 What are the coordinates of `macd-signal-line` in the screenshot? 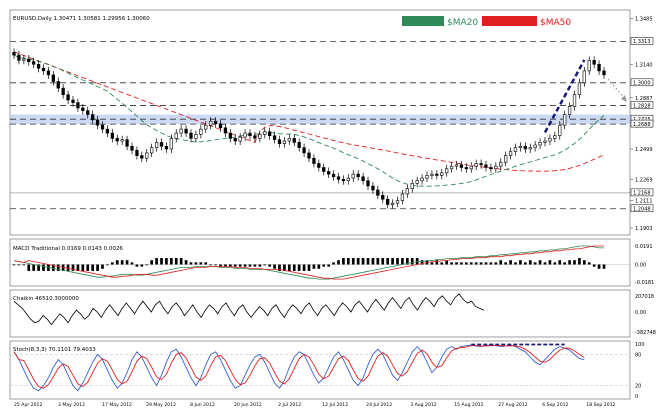 It's located at (308, 262).